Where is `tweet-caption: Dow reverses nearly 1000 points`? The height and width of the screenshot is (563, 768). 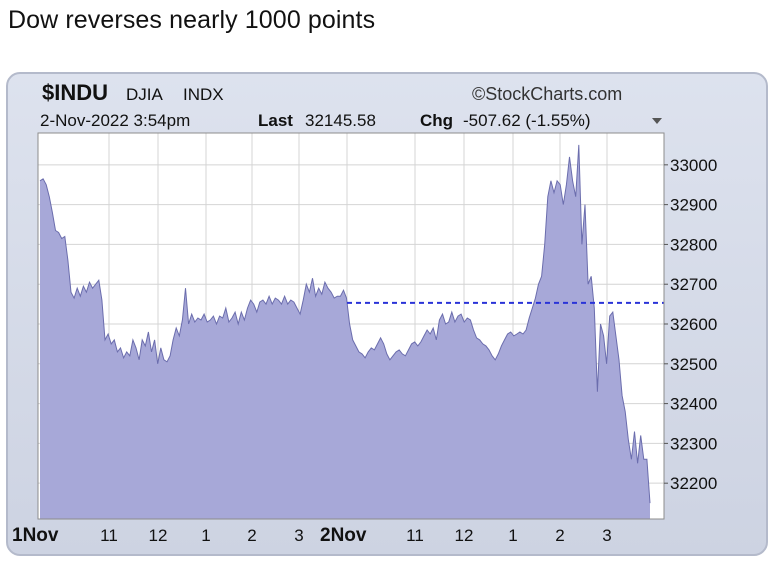 tweet-caption: Dow reverses nearly 1000 points is located at coordinates (192, 20).